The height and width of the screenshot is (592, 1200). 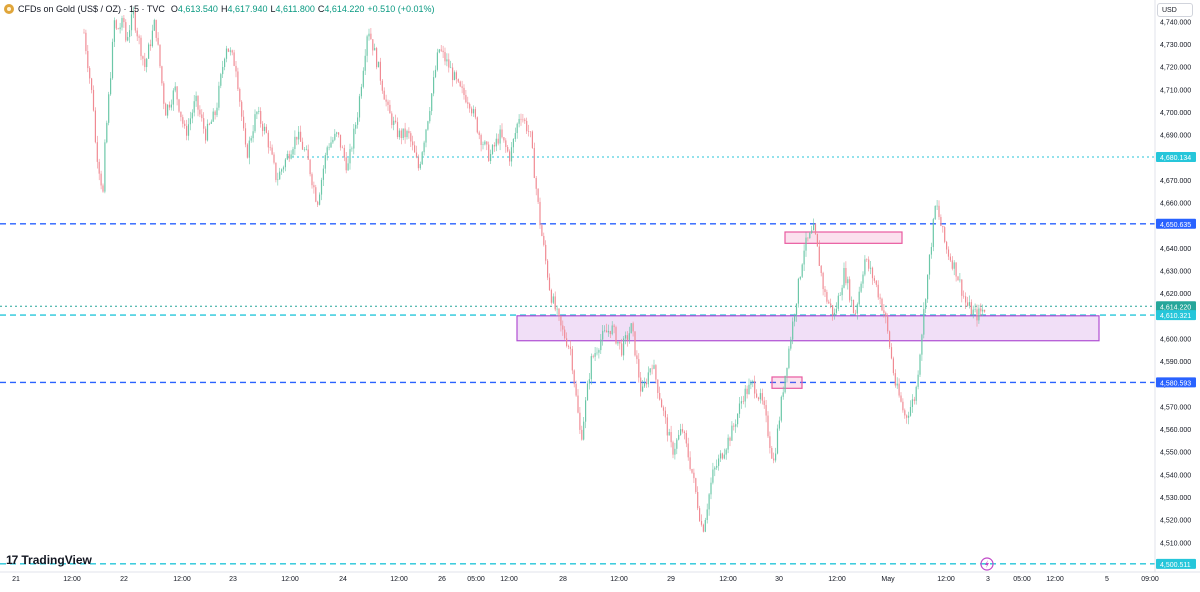 What do you see at coordinates (1175, 362) in the screenshot?
I see `price-tick-label: 4,590.000` at bounding box center [1175, 362].